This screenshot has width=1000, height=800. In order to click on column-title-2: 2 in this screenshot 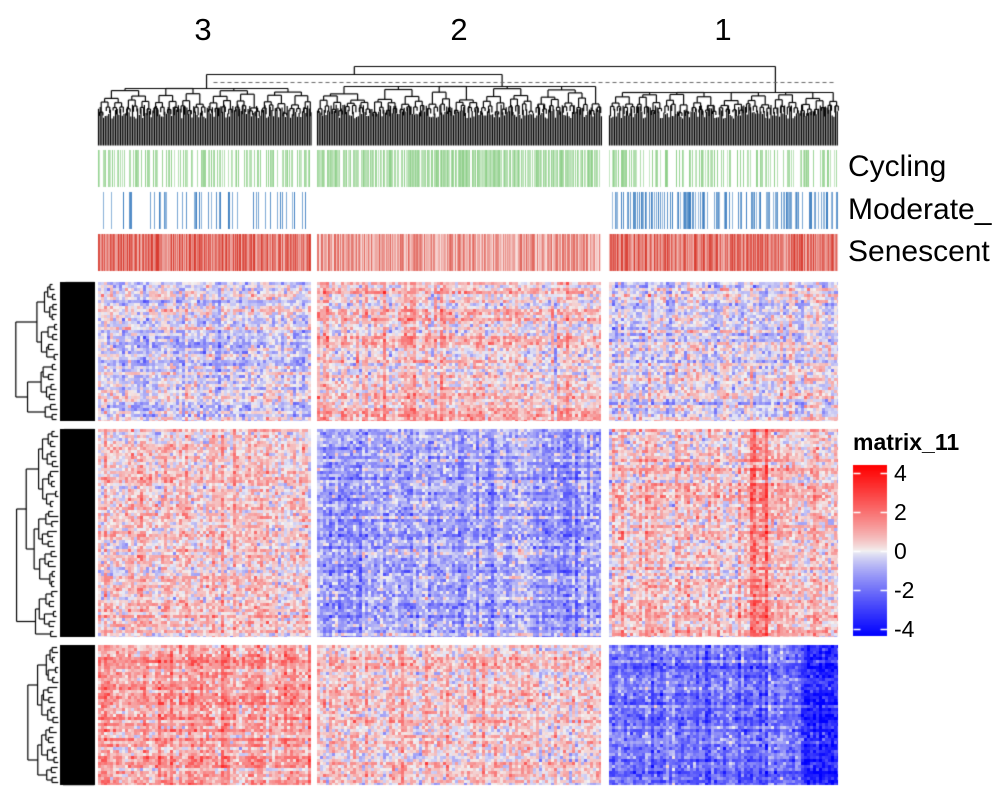, I will do `click(459, 29)`.